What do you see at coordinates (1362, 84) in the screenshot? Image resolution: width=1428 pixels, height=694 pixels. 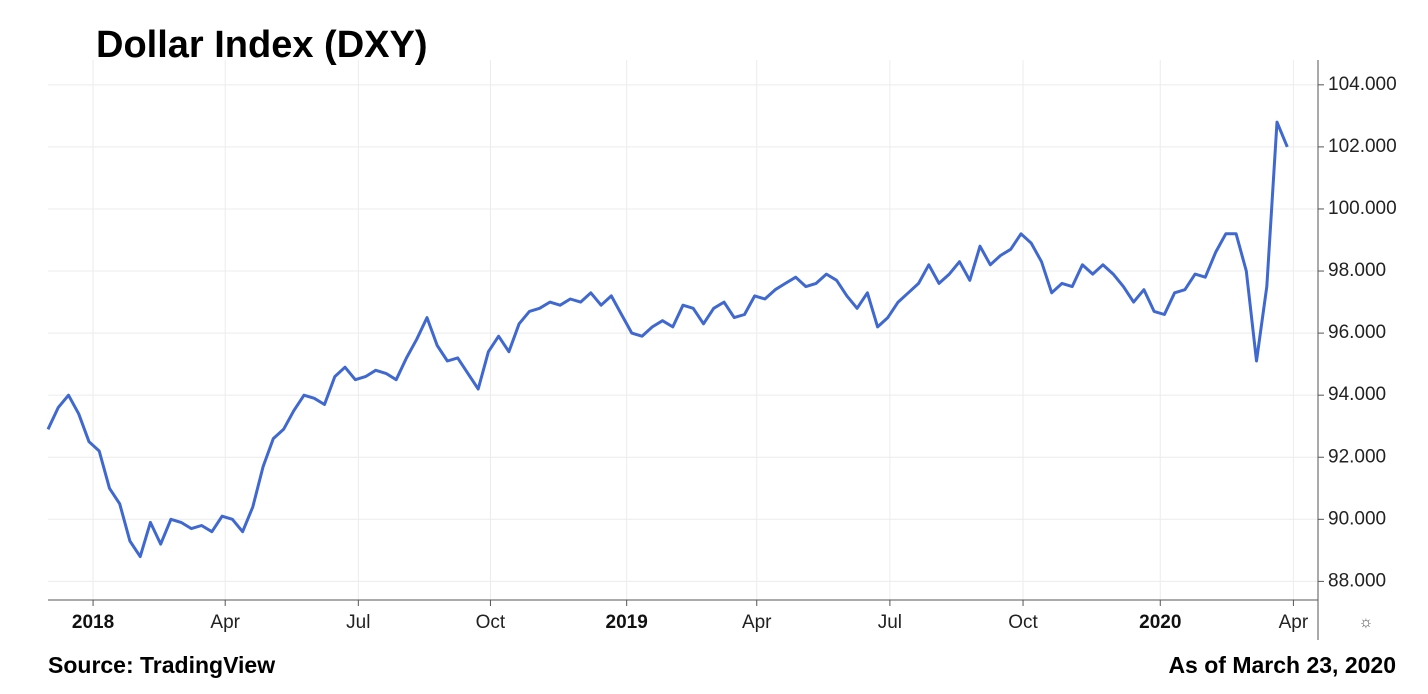 I see `y-tick-label: 104.000` at bounding box center [1362, 84].